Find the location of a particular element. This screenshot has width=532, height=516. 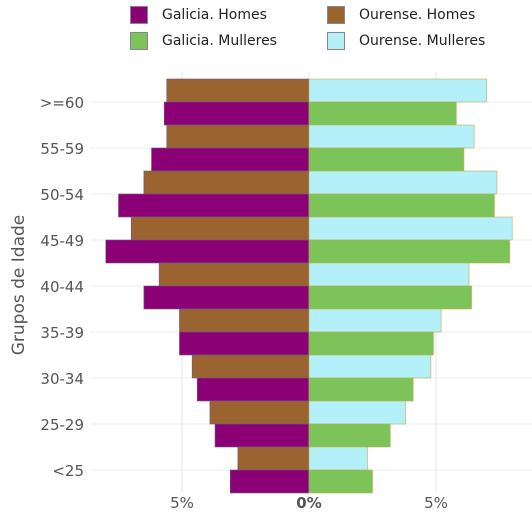

legend-item-ourense-homes: Ourense. Homes is located at coordinates (401, 15).